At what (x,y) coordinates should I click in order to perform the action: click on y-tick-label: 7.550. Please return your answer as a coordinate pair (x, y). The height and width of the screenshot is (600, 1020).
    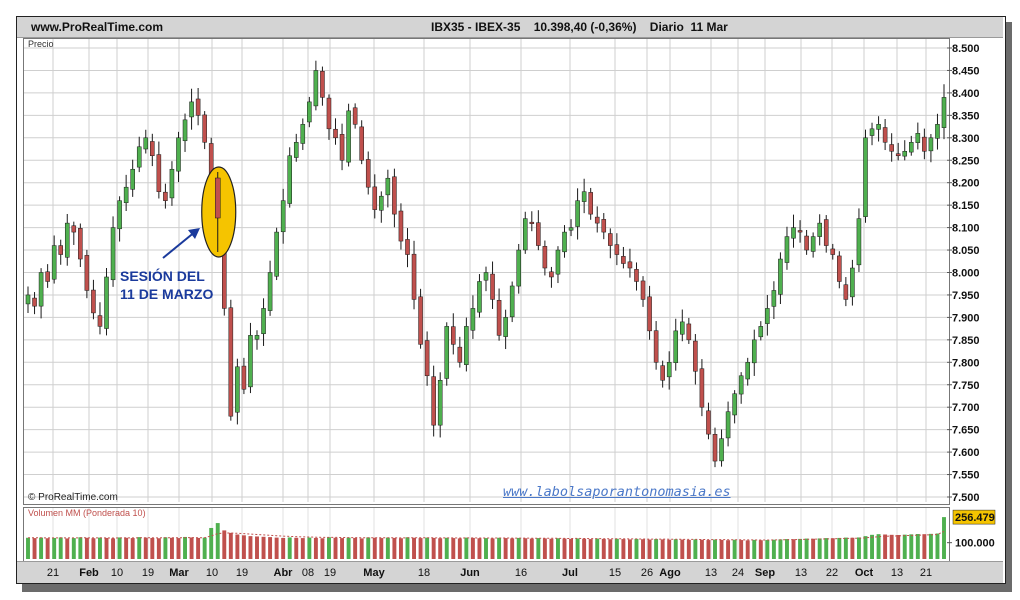
    Looking at the image, I should click on (966, 476).